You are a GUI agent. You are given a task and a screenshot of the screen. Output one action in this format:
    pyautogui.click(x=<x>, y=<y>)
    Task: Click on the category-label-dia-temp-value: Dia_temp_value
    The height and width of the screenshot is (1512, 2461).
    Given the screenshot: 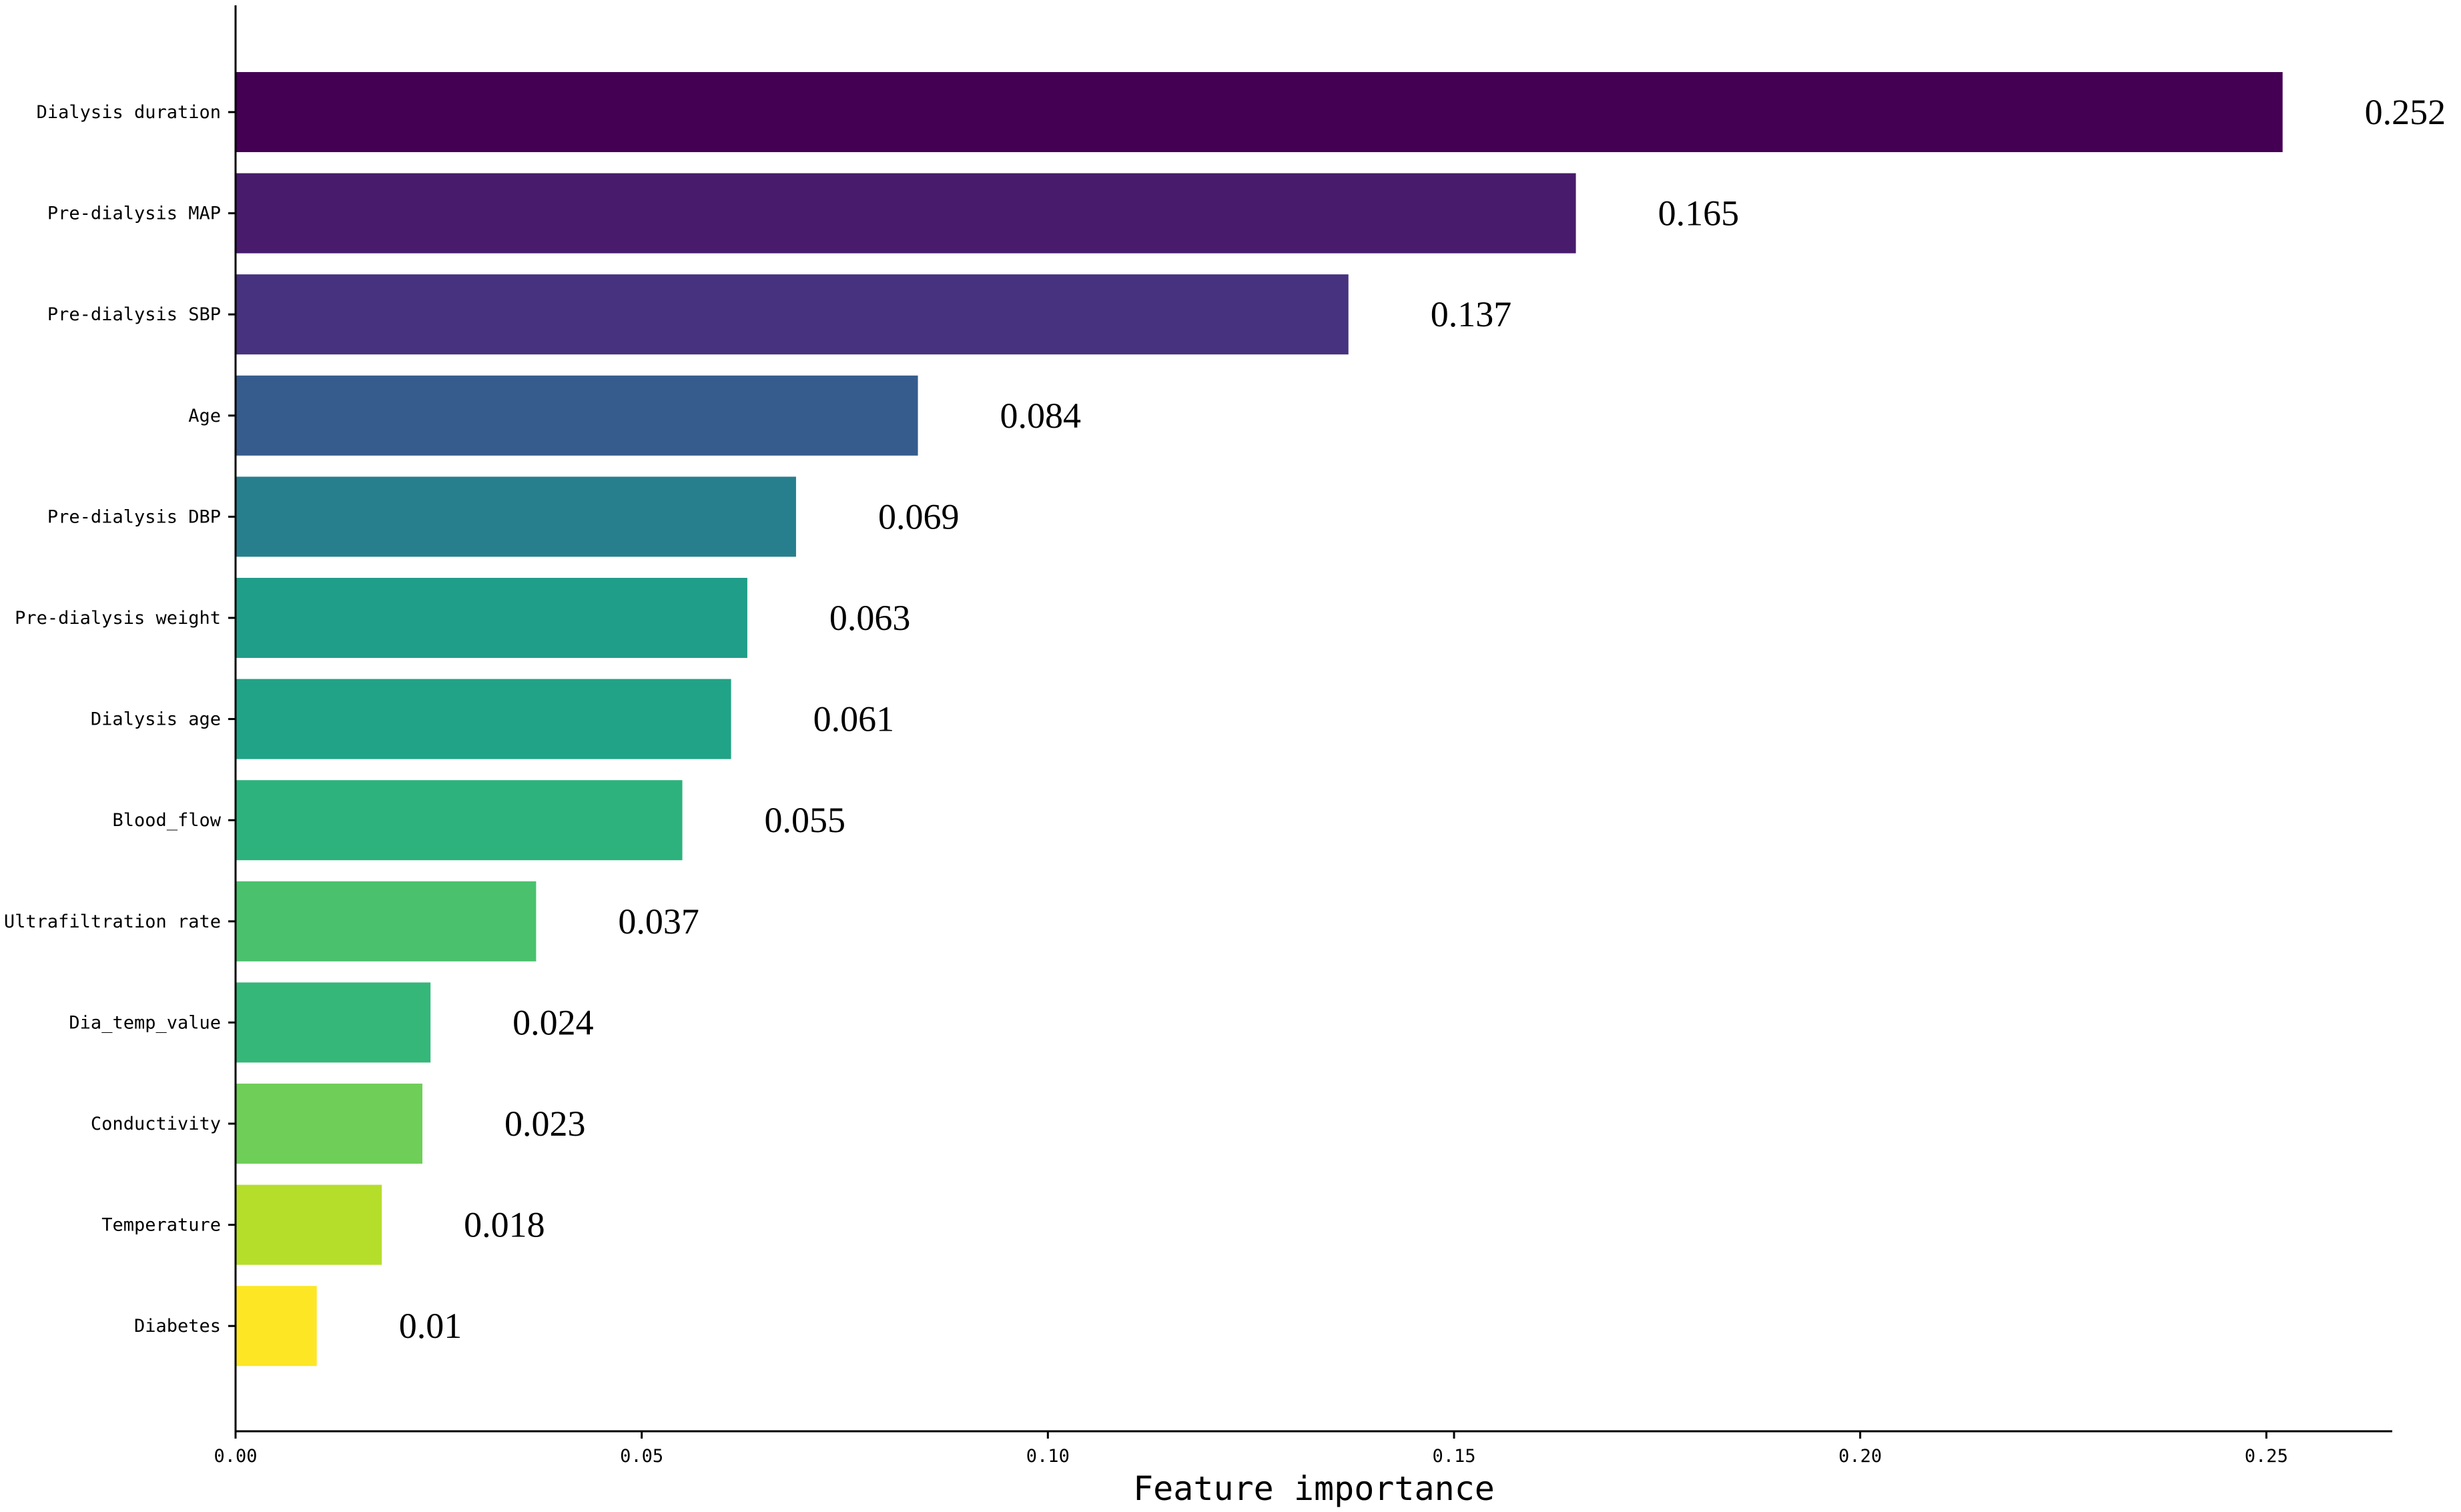 What is the action you would take?
    pyautogui.click(x=145, y=1022)
    